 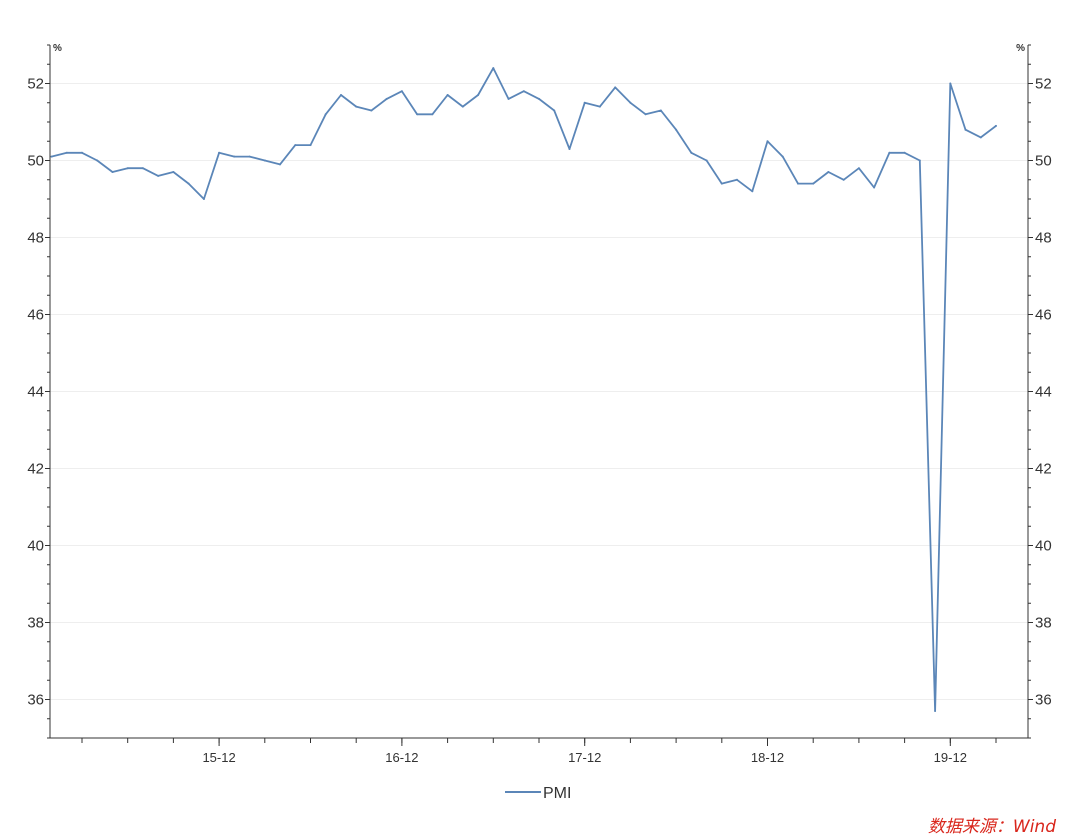 What do you see at coordinates (557, 793) in the screenshot?
I see `legend-label-pmi: PMI` at bounding box center [557, 793].